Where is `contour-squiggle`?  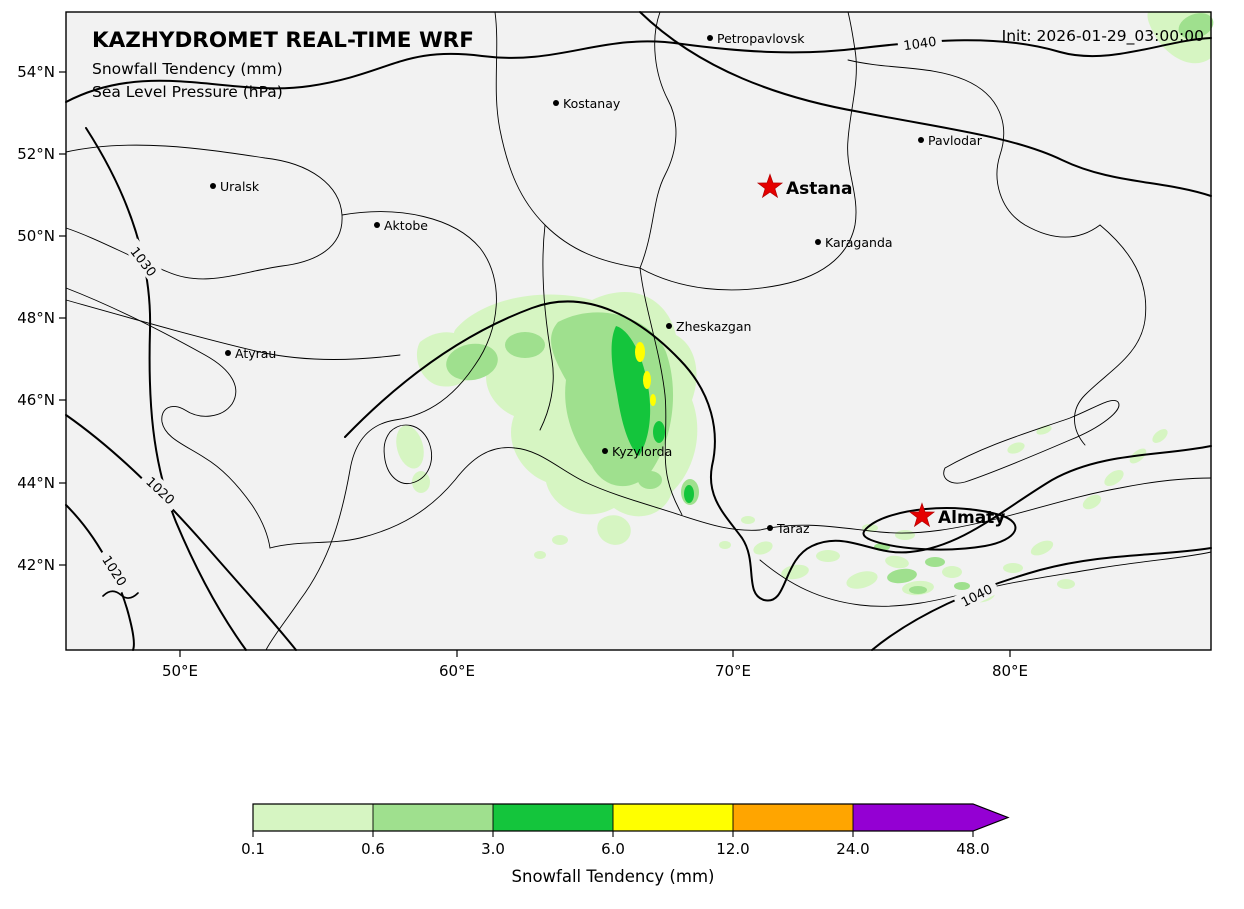 contour-squiggle is located at coordinates (120, 594).